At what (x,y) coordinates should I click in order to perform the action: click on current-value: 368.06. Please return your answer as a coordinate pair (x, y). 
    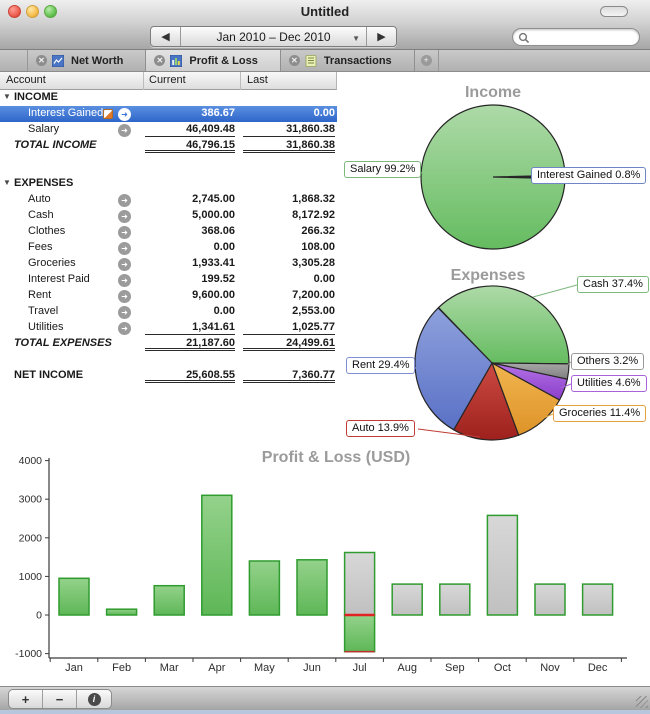
    Looking at the image, I should click on (218, 231).